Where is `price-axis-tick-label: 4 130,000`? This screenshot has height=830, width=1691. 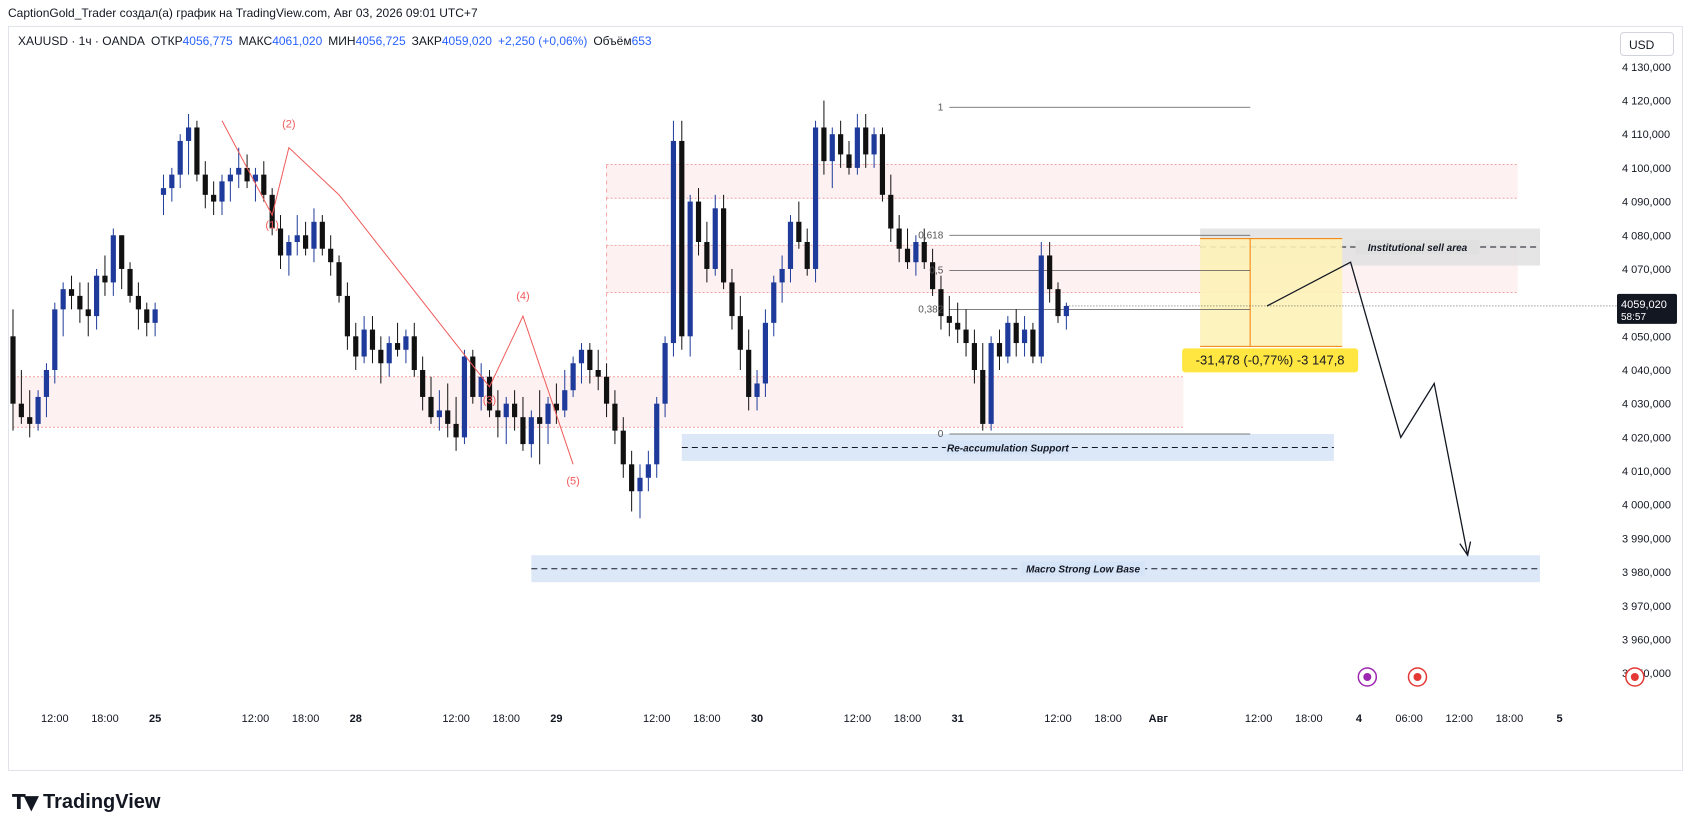
price-axis-tick-label: 4 130,000 is located at coordinates (1646, 68).